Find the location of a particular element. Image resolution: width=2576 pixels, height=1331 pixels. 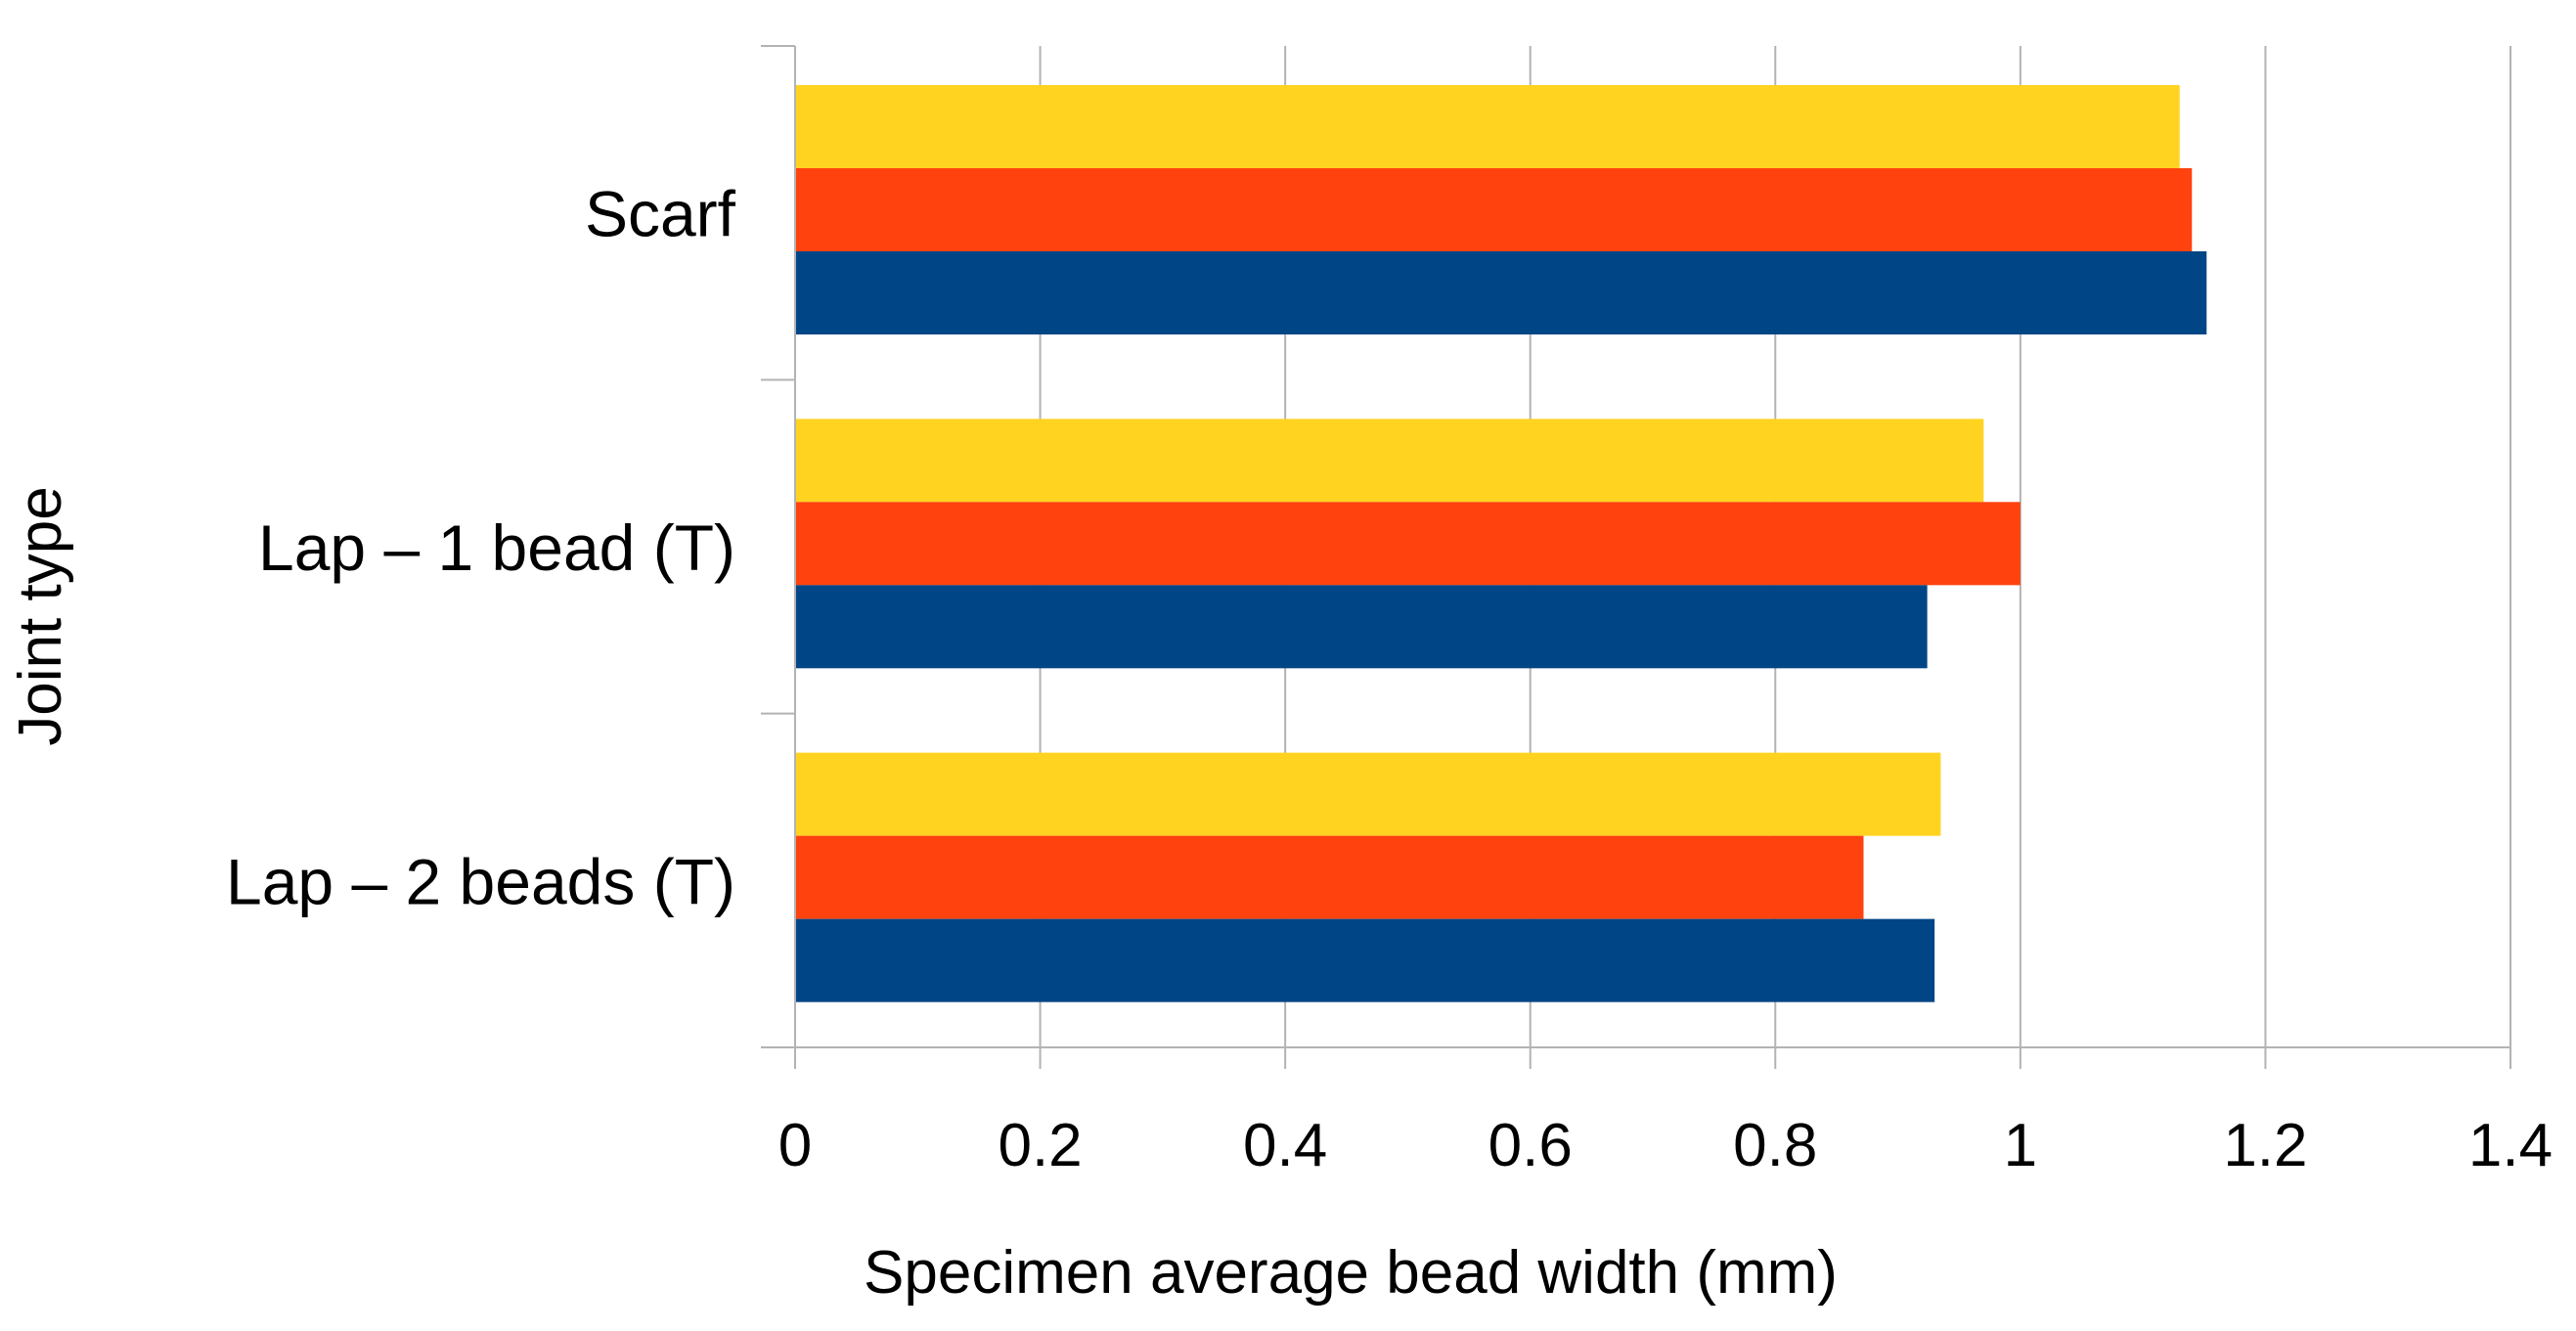

x-tick-label-5: 1 is located at coordinates (2020, 1146).